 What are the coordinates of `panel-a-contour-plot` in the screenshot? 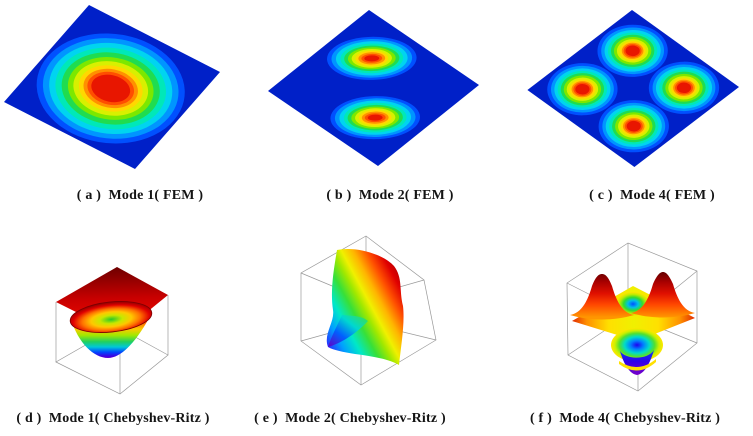 It's located at (112, 87).